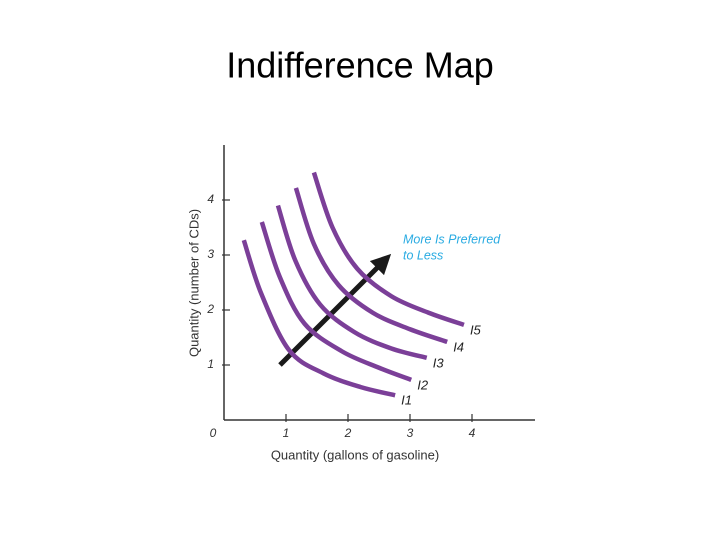 This screenshot has width=720, height=545. I want to click on curve-label: I3, so click(439, 362).